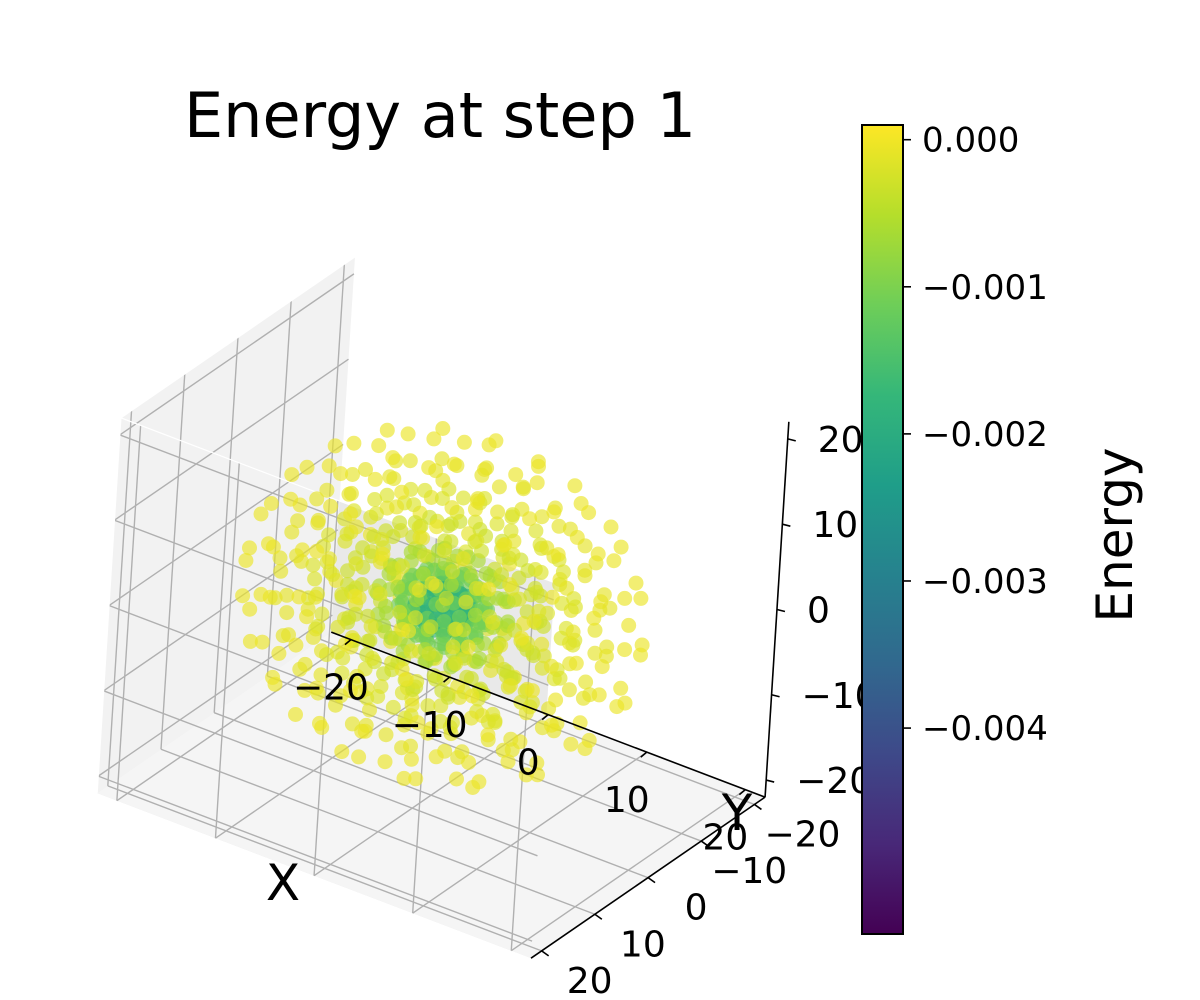  What do you see at coordinates (818, 610) in the screenshot?
I see `z-tick-label: 0` at bounding box center [818, 610].